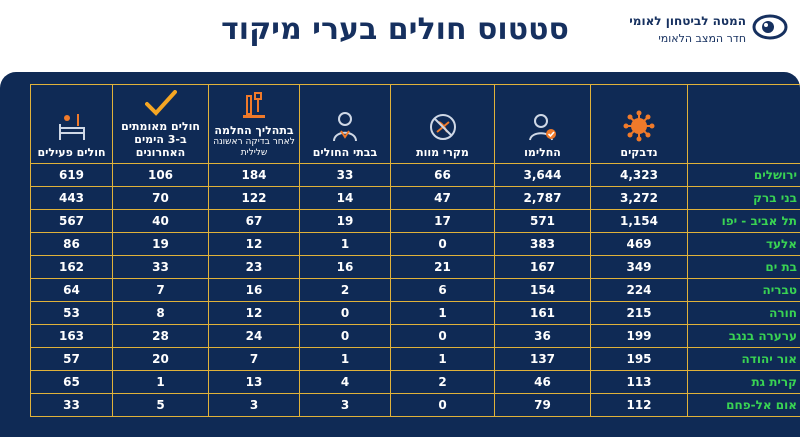  I want to click on value-cell: 184, so click(254, 175).